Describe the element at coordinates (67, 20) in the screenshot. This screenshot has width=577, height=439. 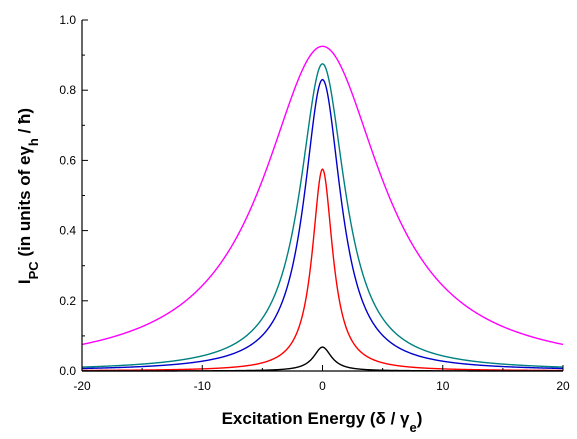
I see `y-tick-label: 1.0` at that location.